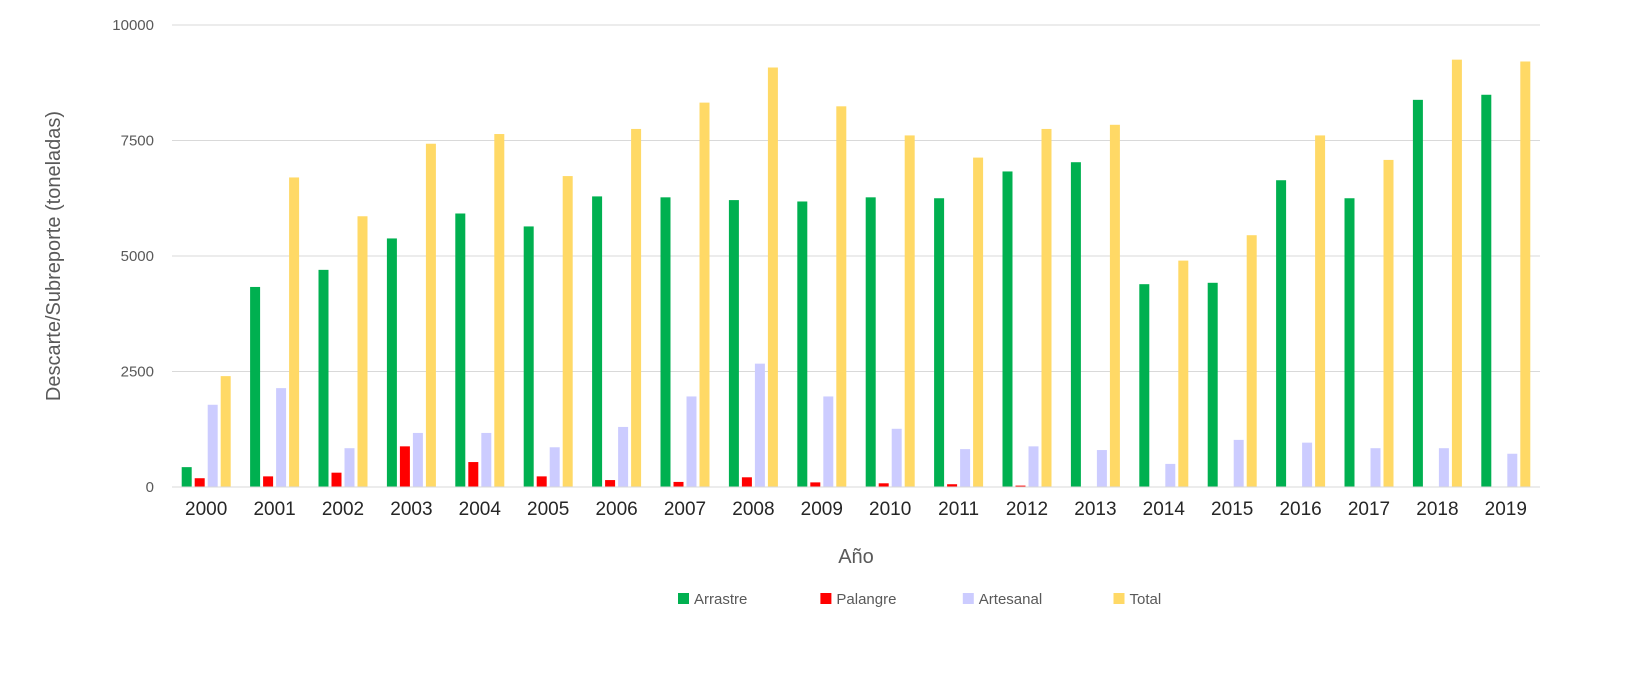 This screenshot has height=674, width=1649. What do you see at coordinates (939, 342) in the screenshot?
I see `bar-arrastre-2011` at bounding box center [939, 342].